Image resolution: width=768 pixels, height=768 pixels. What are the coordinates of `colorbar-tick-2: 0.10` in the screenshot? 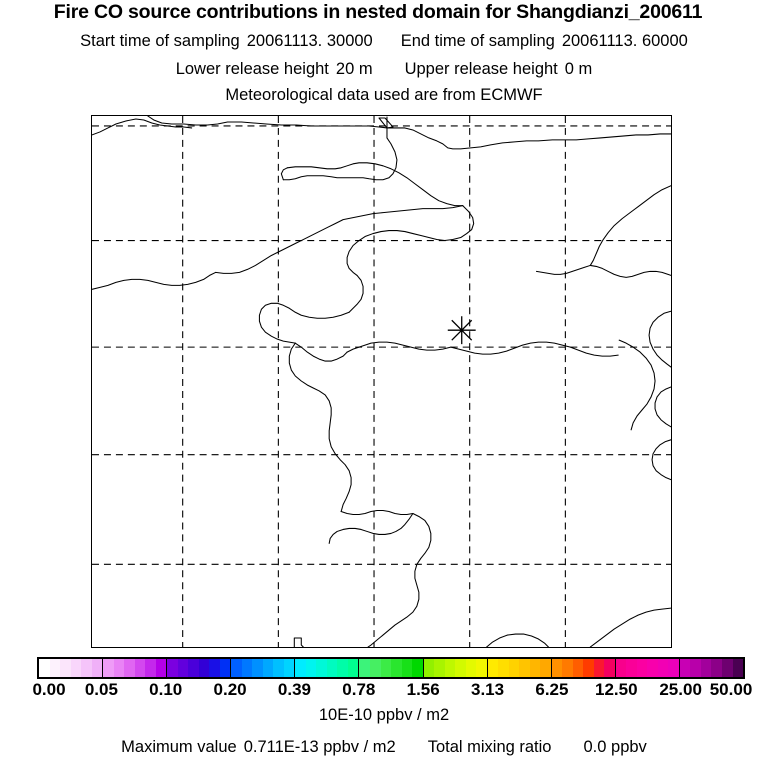 It's located at (166, 689).